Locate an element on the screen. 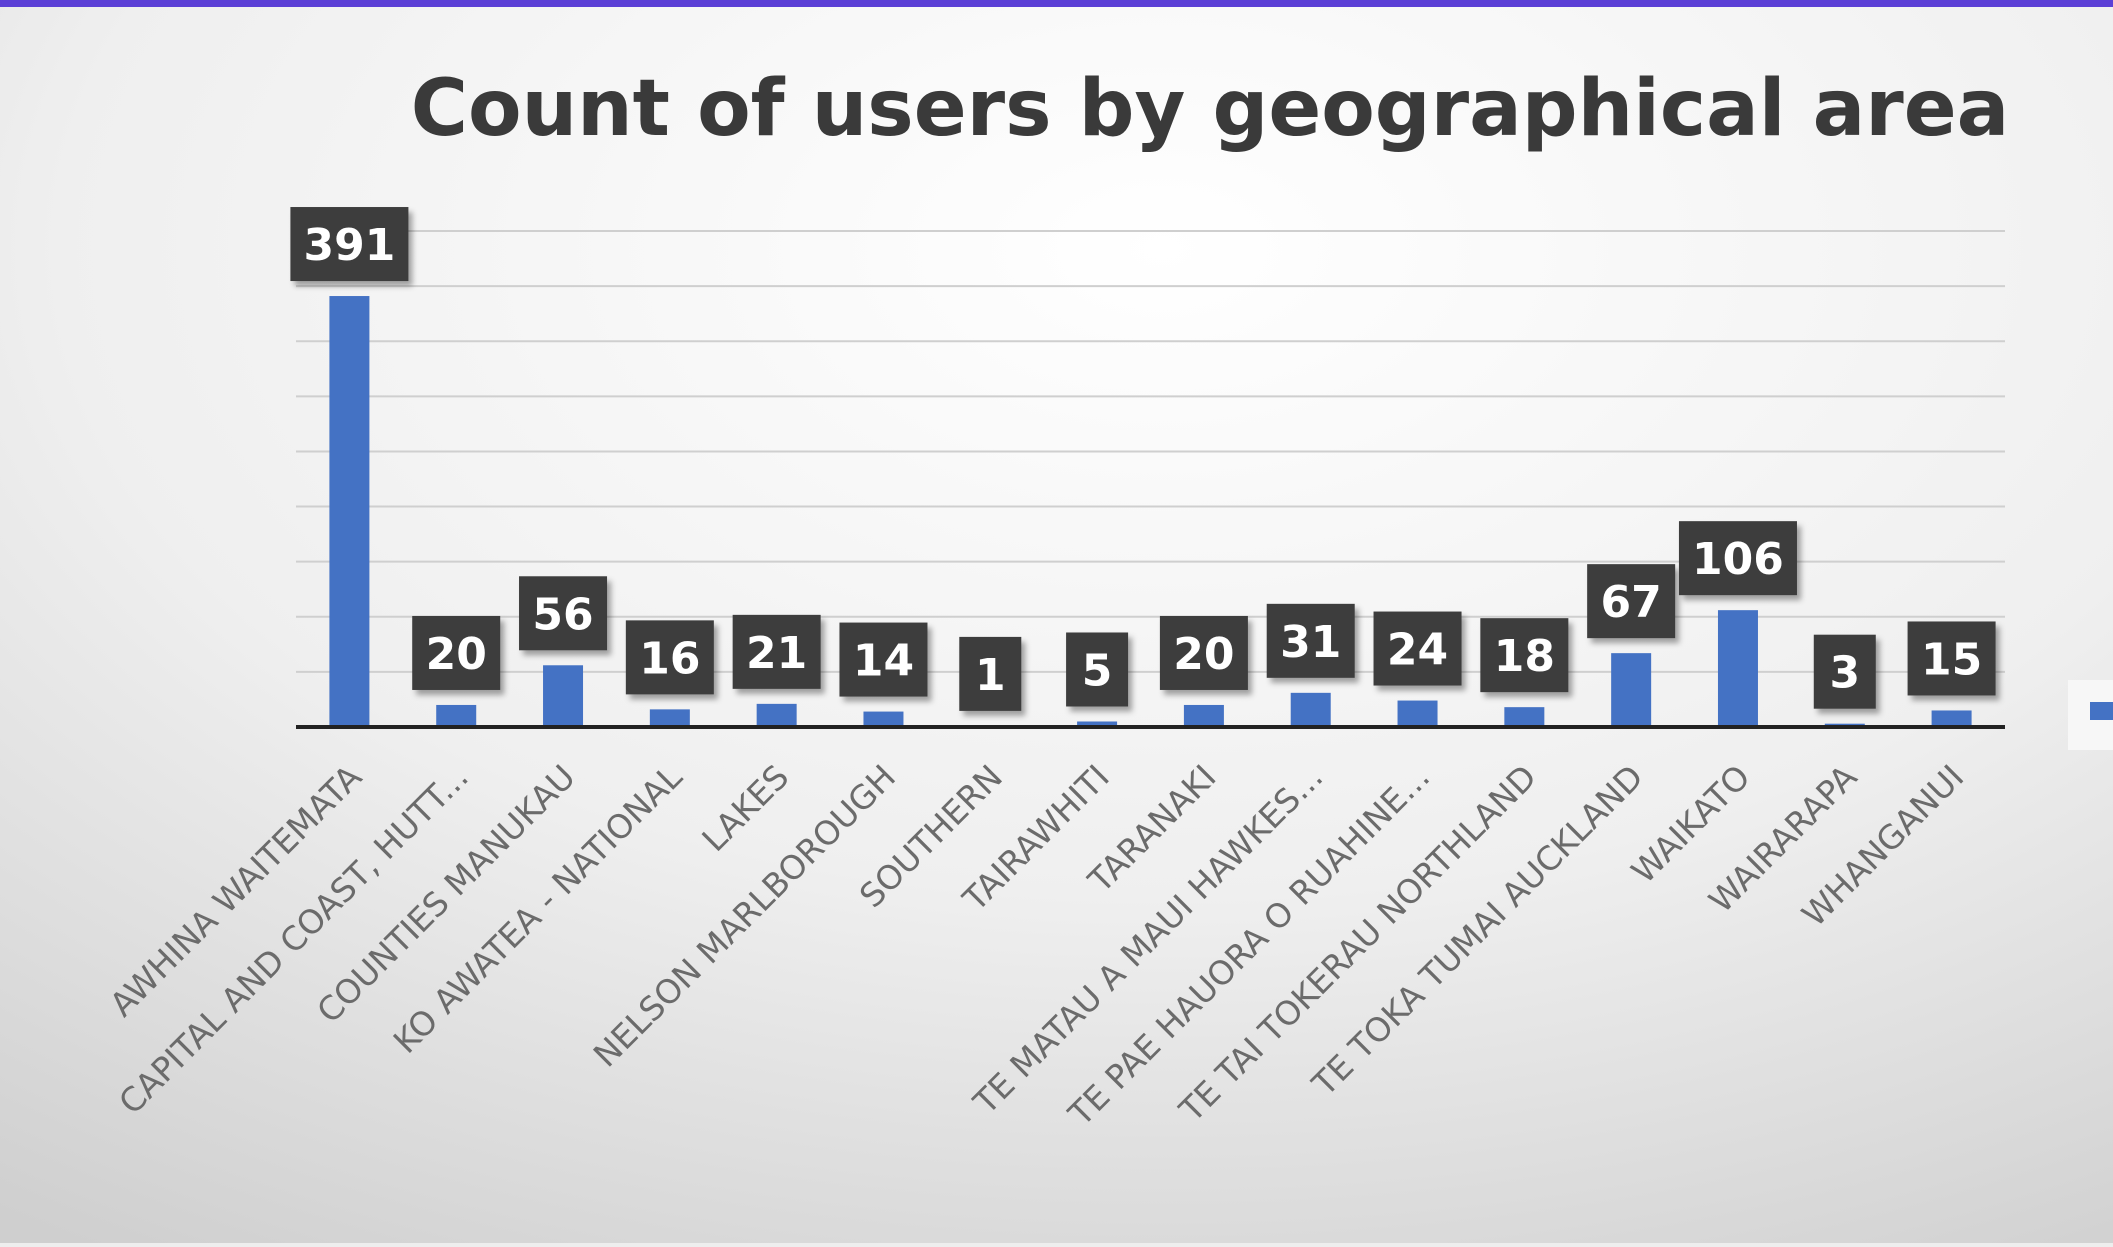 The image size is (2113, 1247). data-label-text: 24 is located at coordinates (1417, 650).